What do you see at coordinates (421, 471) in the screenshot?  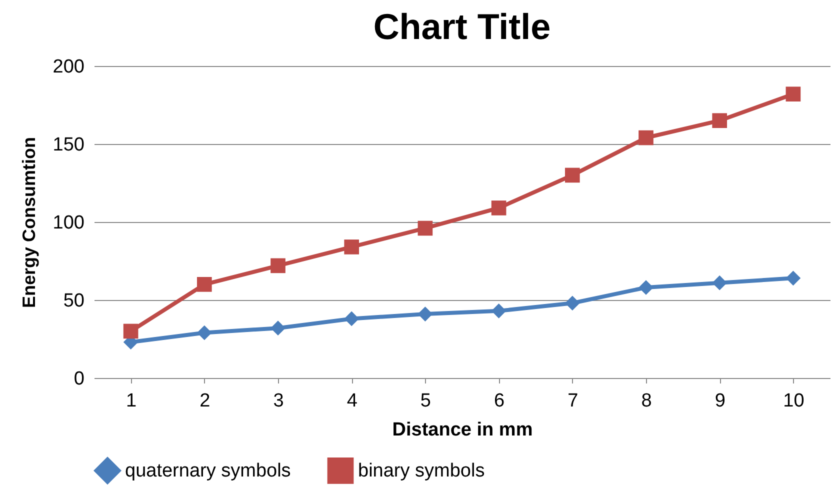 I see `legend-label: binary symbols` at bounding box center [421, 471].